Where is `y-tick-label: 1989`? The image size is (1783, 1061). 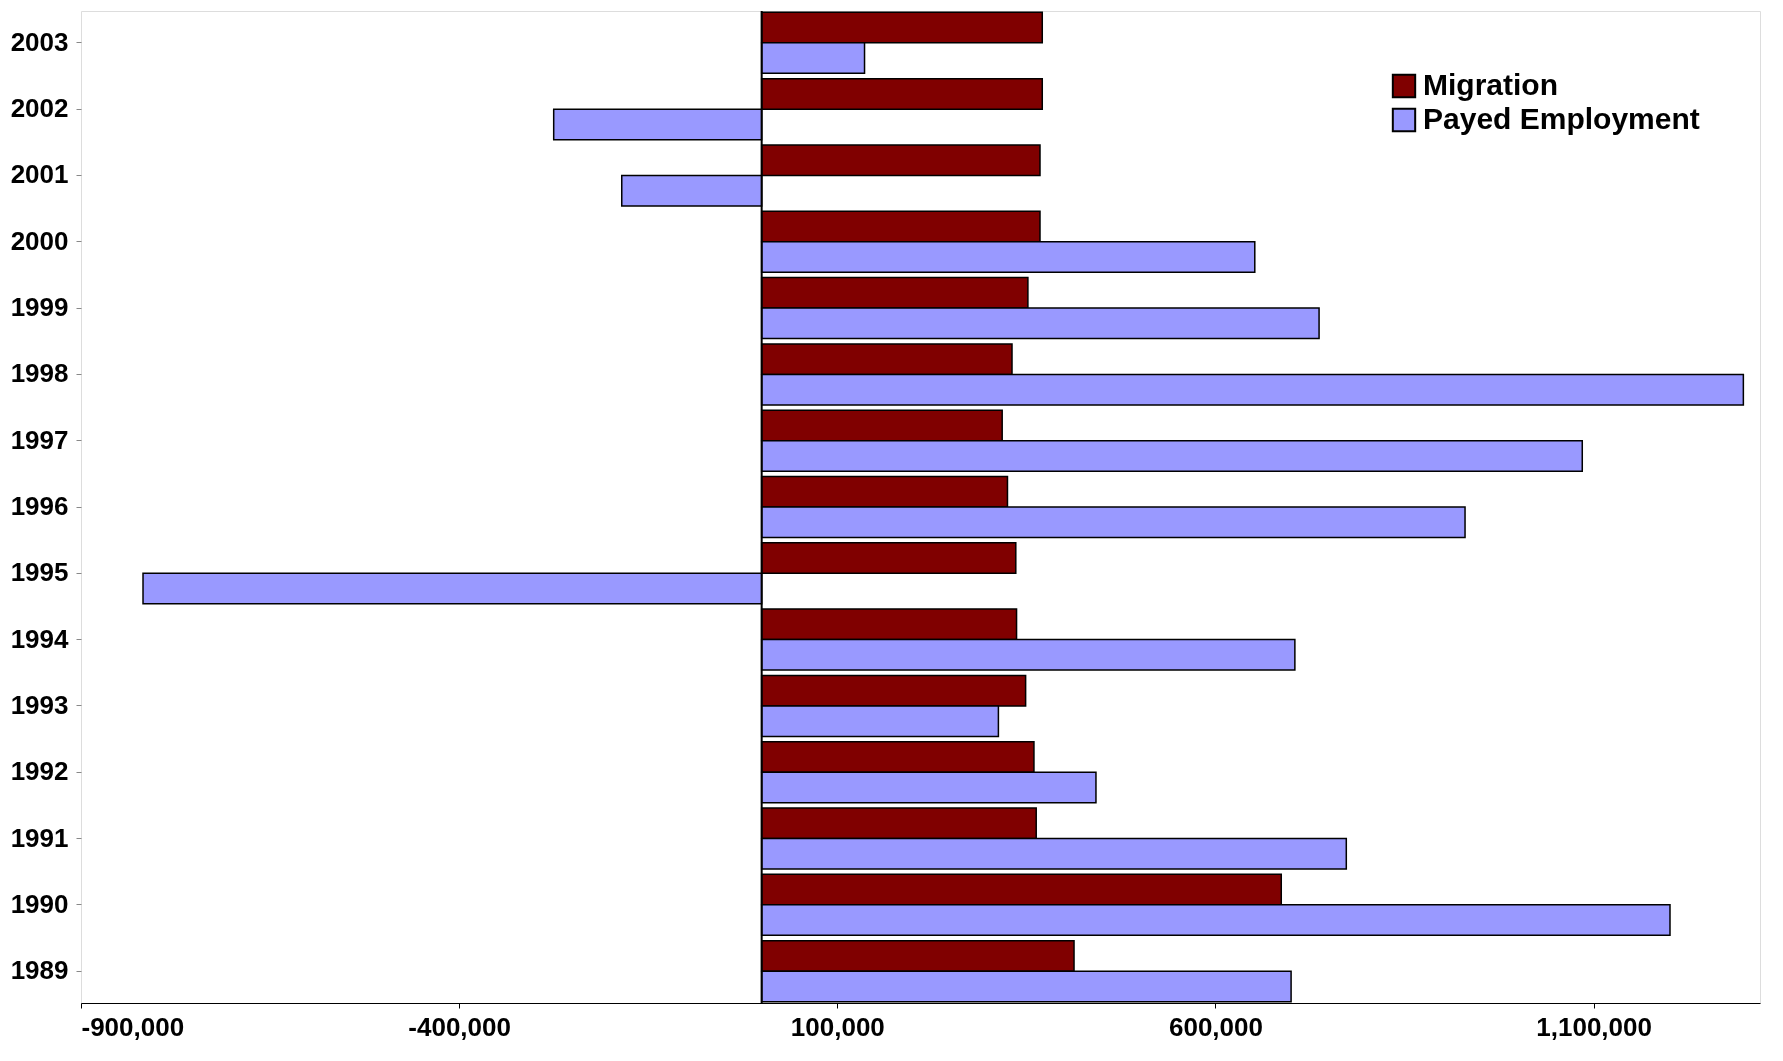 y-tick-label: 1989 is located at coordinates (39, 970).